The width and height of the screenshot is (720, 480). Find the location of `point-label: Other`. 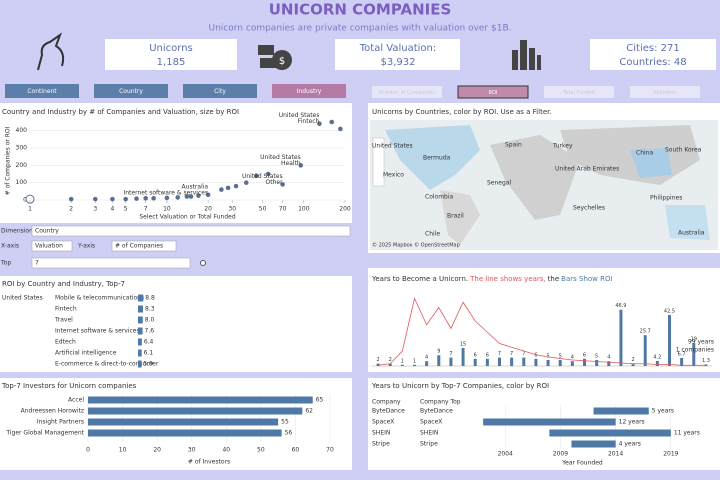

point-label: Other is located at coordinates (275, 182).